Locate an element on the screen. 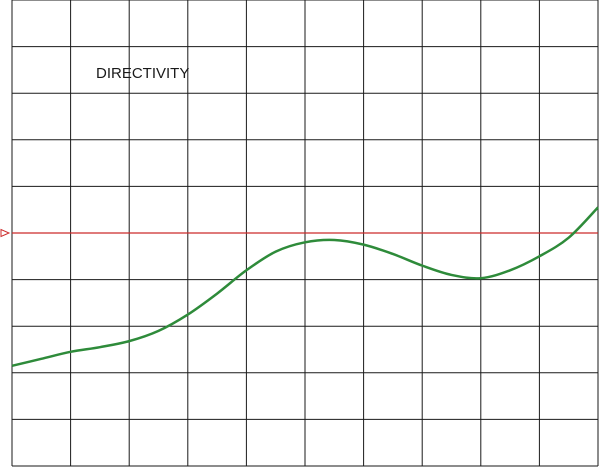 This screenshot has height=468, width=602. chart-title: DIRECTIVITY is located at coordinates (142, 73).